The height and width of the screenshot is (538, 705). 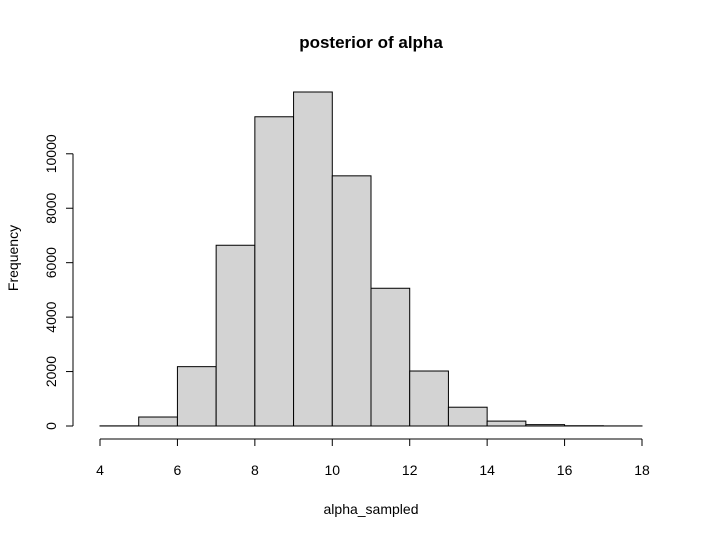 What do you see at coordinates (565, 470) in the screenshot?
I see `x-tick-label: 16` at bounding box center [565, 470].